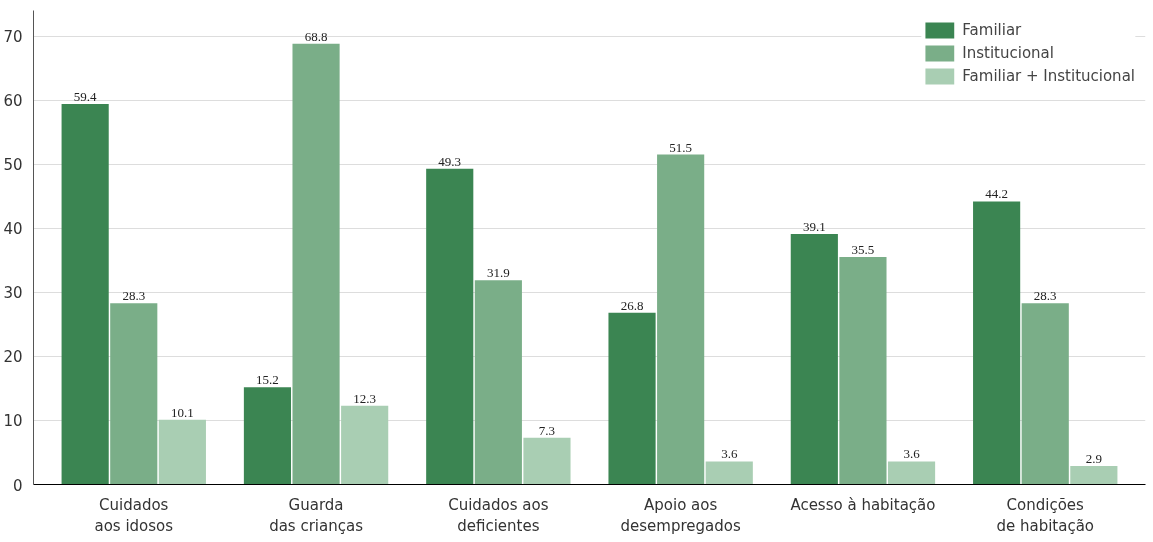 The height and width of the screenshot is (542, 1153). What do you see at coordinates (17, 485) in the screenshot?
I see `y-tick-label: 0` at bounding box center [17, 485].